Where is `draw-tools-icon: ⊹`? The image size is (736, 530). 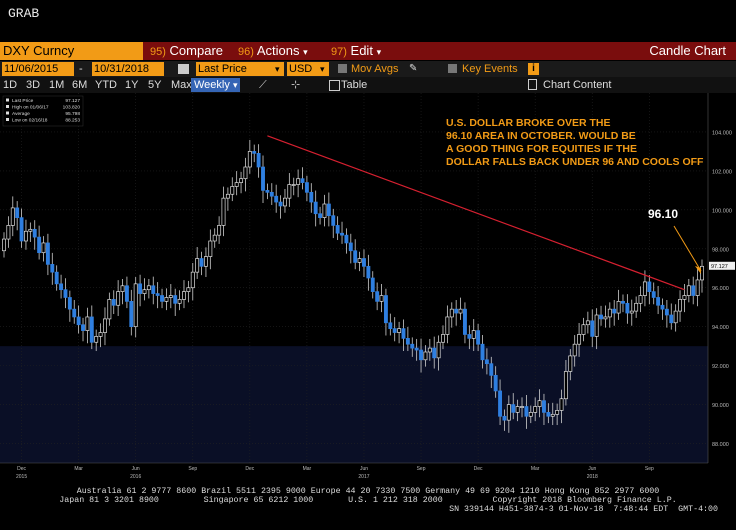 draw-tools-icon: ⊹ is located at coordinates (296, 85).